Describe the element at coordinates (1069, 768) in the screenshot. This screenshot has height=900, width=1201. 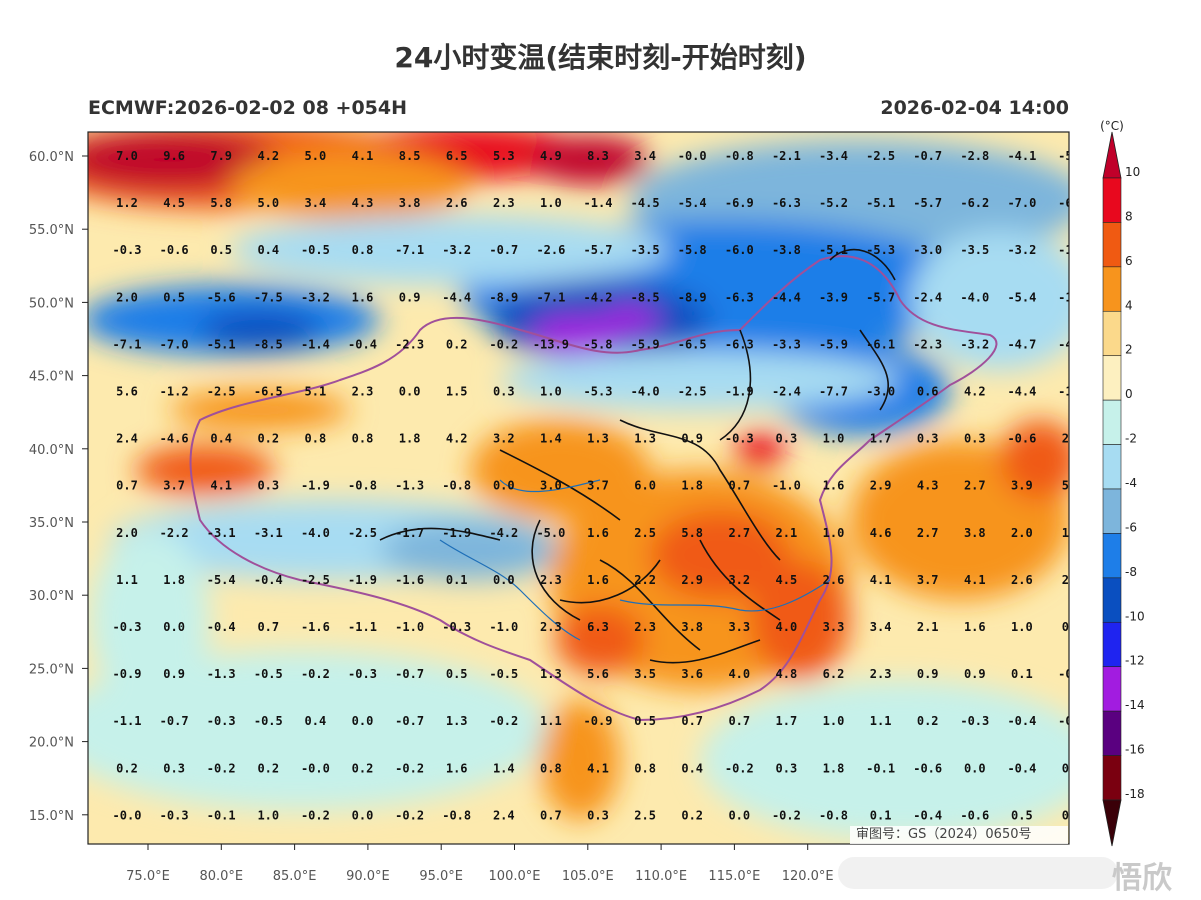
I see `grid-value: 0.` at that location.